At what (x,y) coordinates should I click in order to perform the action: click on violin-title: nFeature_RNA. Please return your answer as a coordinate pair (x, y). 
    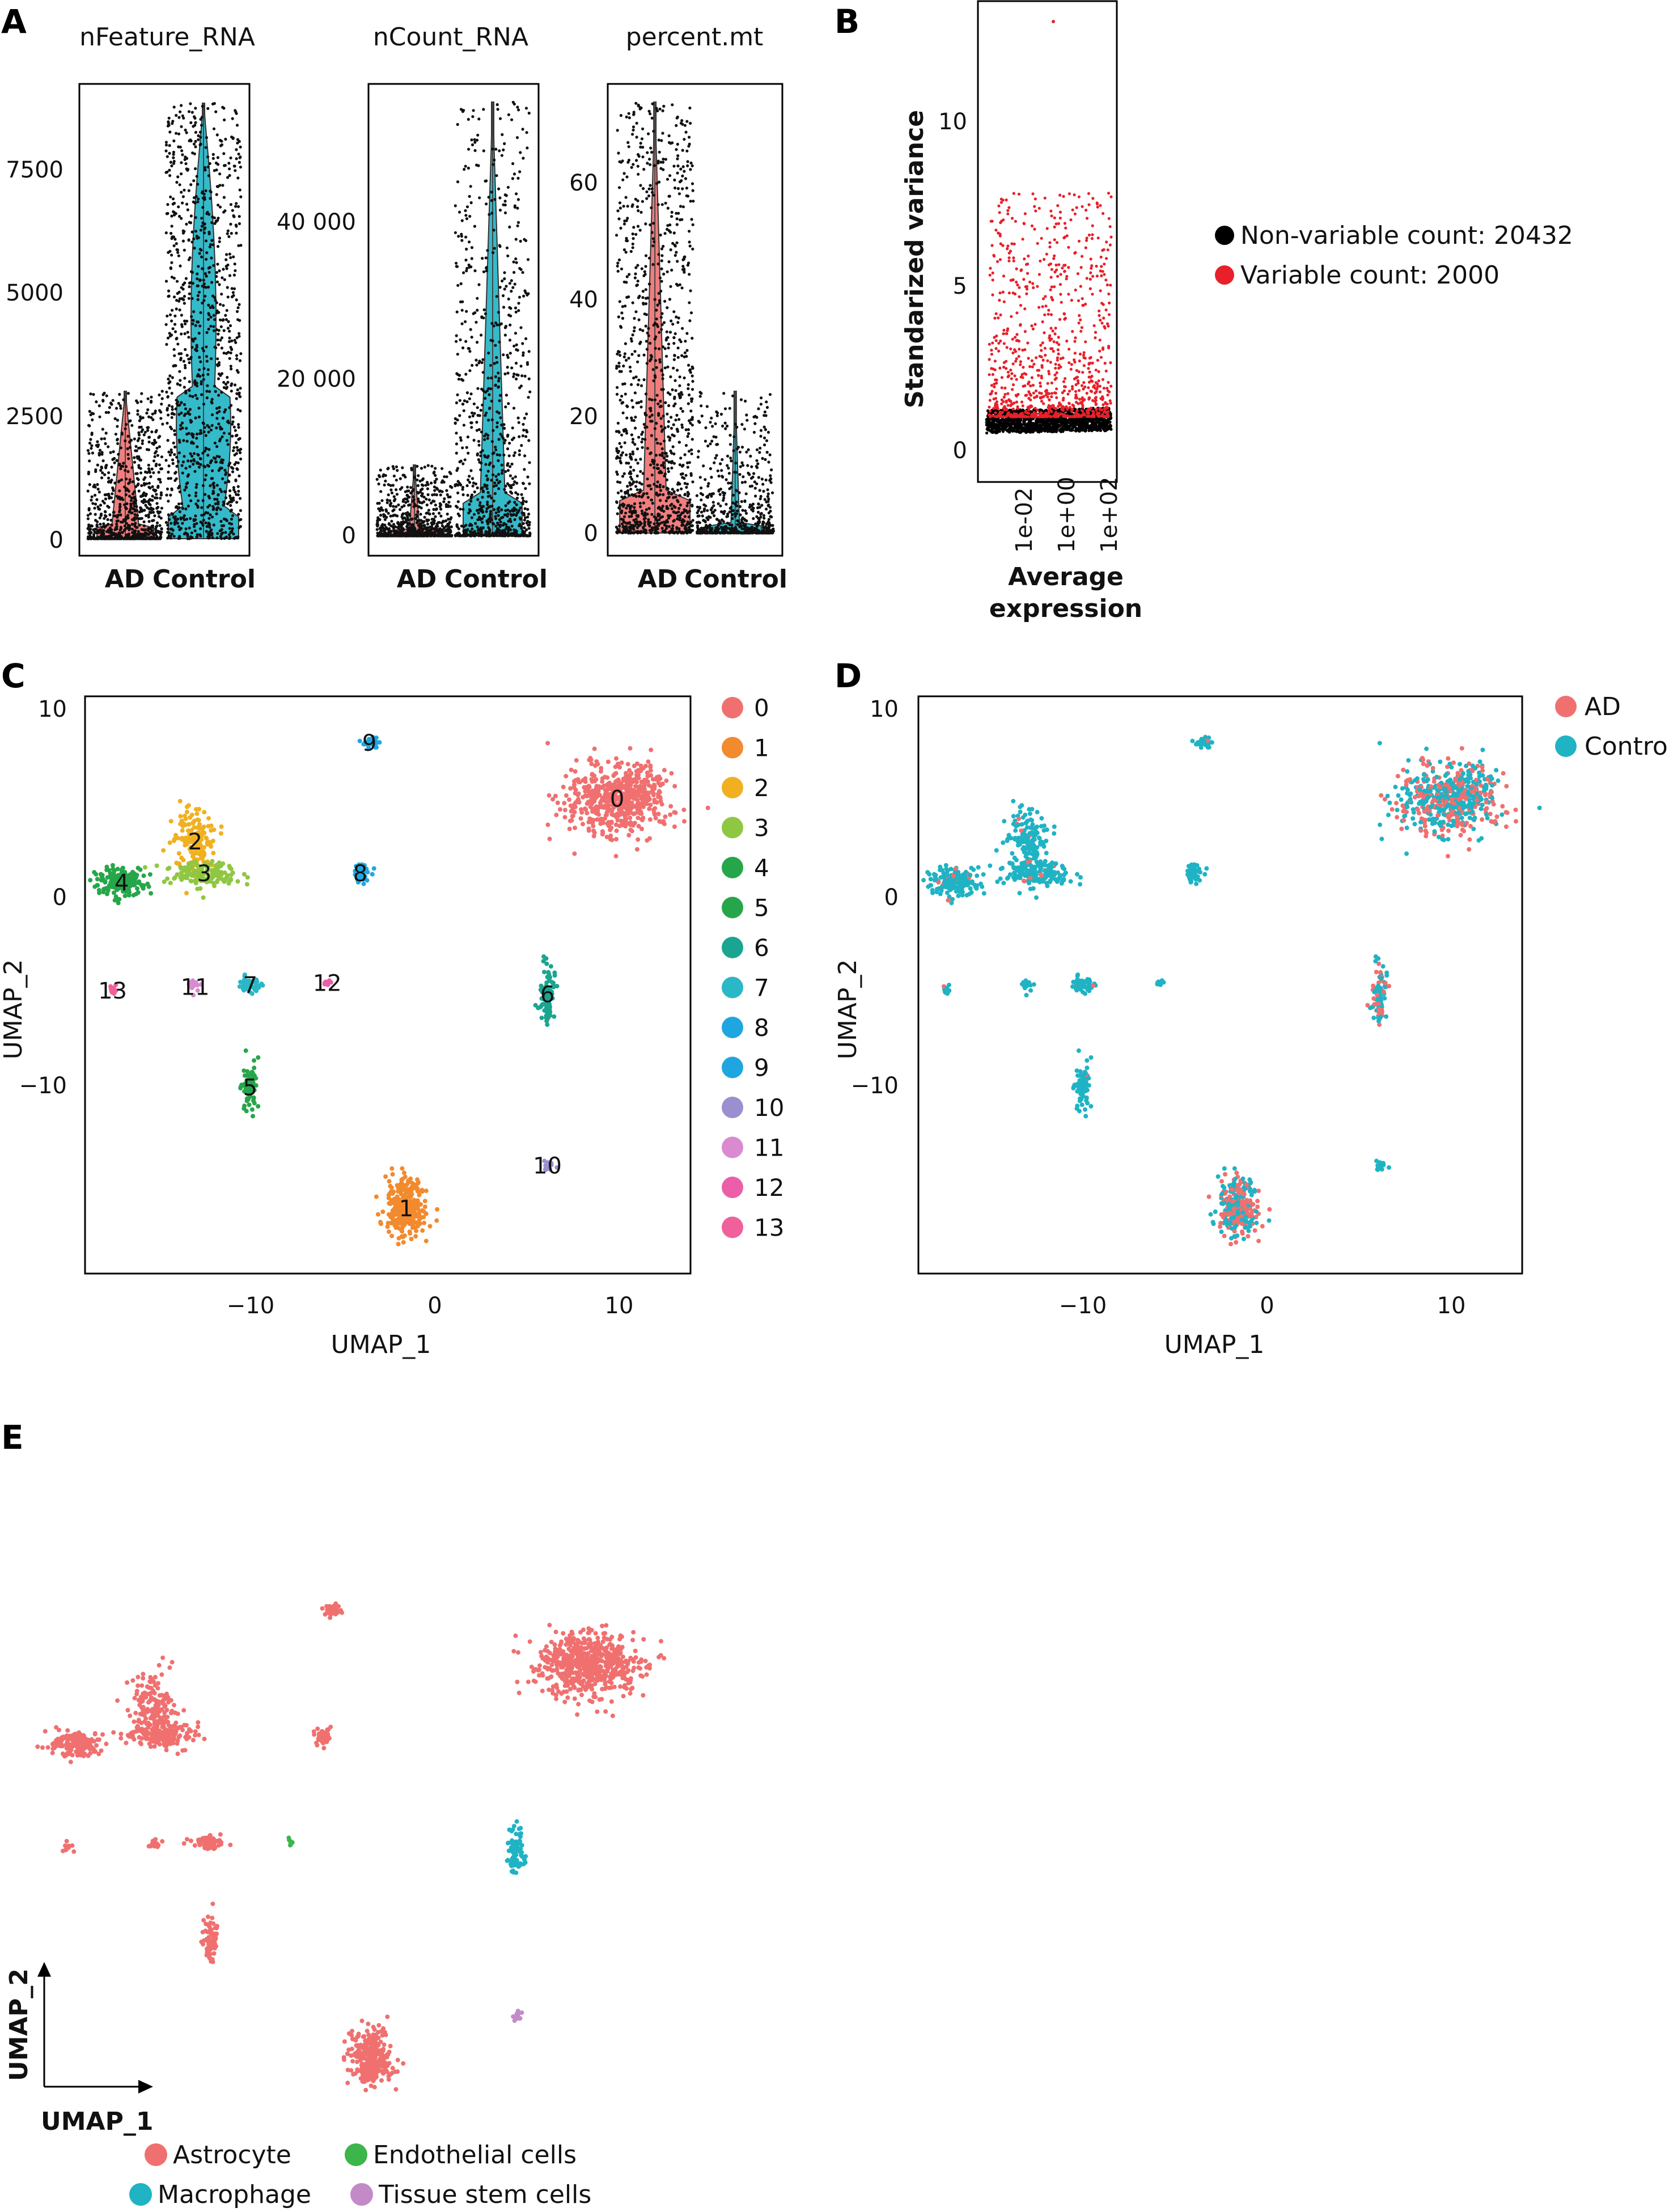
    Looking at the image, I should click on (167, 37).